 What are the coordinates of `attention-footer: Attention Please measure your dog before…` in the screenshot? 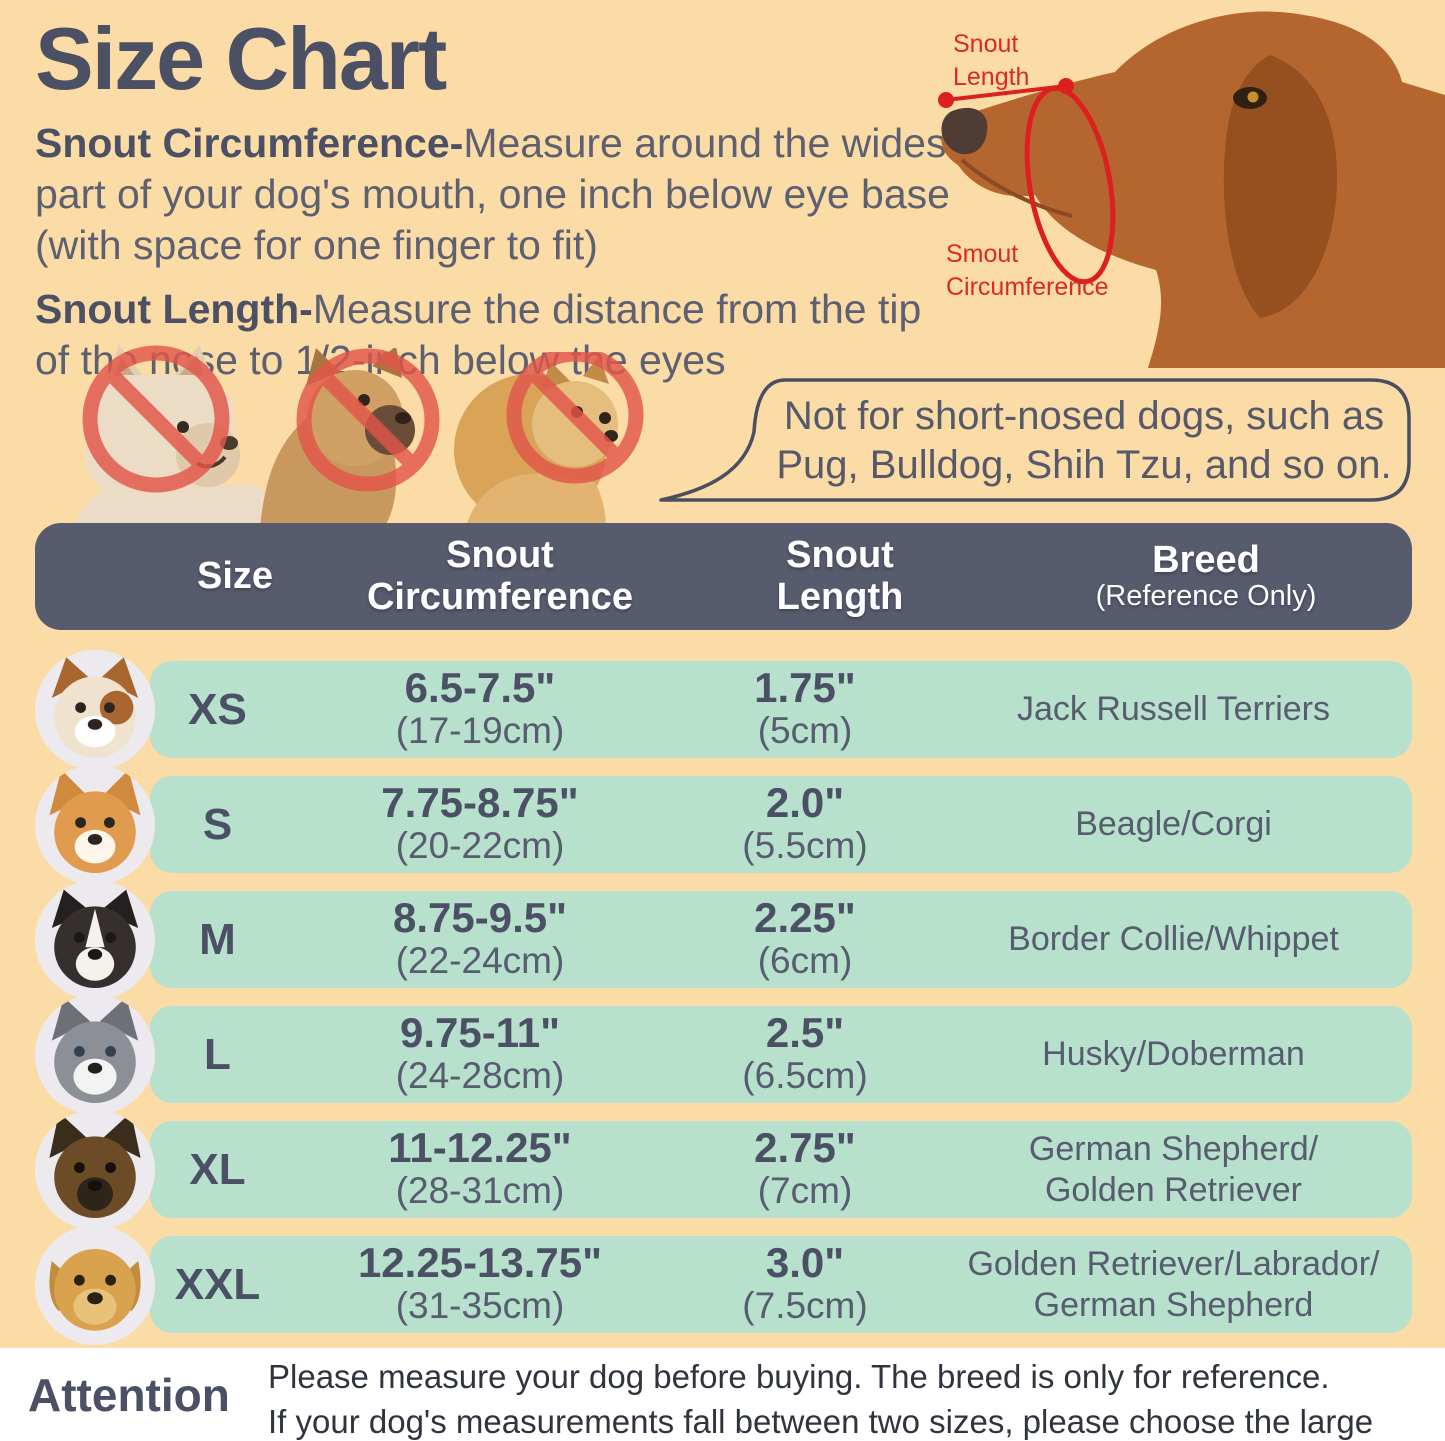 It's located at (722, 1394).